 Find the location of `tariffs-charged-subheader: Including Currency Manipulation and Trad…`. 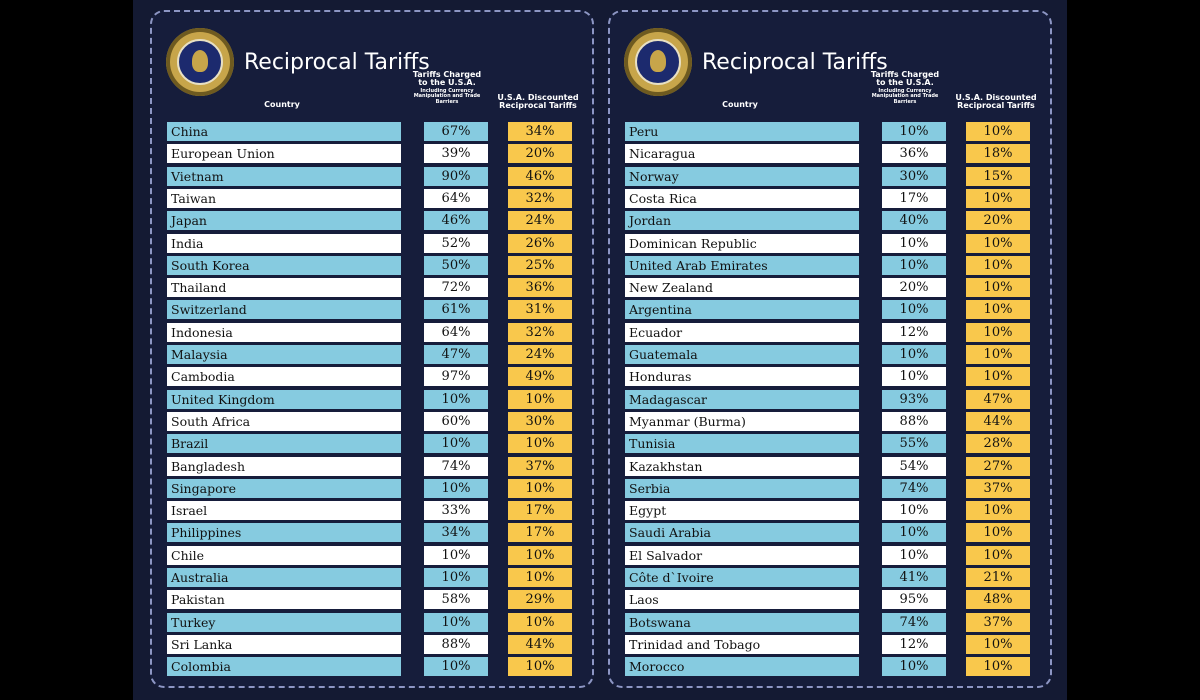

tariffs-charged-subheader: Including Currency Manipulation and Trad… is located at coordinates (905, 96).